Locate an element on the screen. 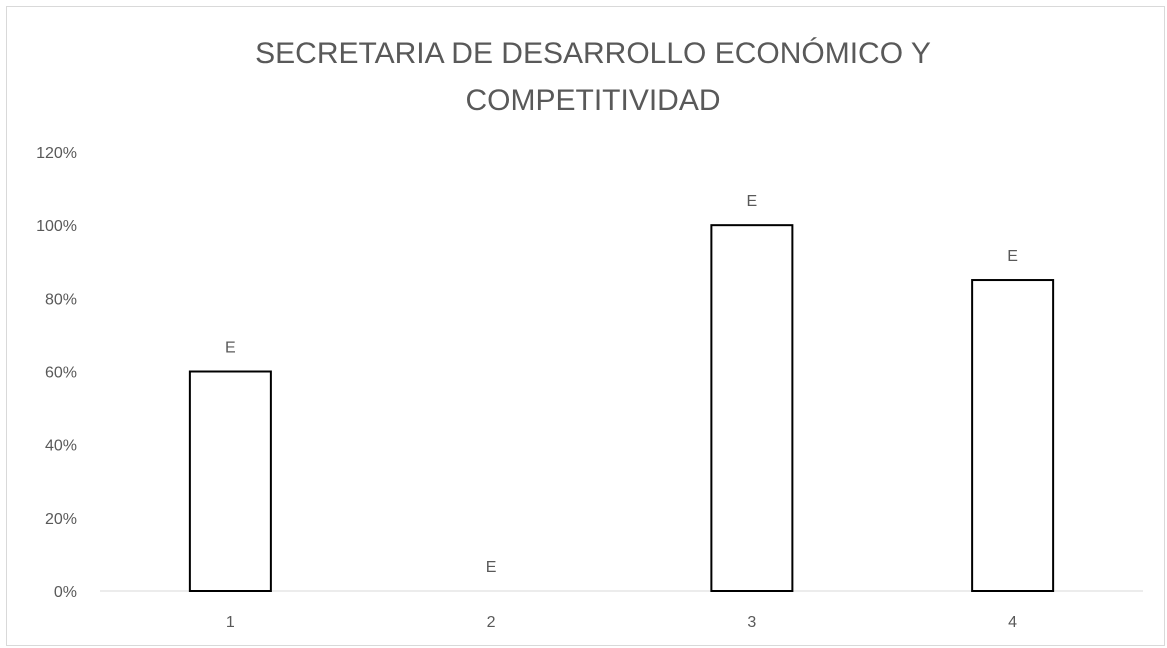  data-label-4: E is located at coordinates (1012, 256).